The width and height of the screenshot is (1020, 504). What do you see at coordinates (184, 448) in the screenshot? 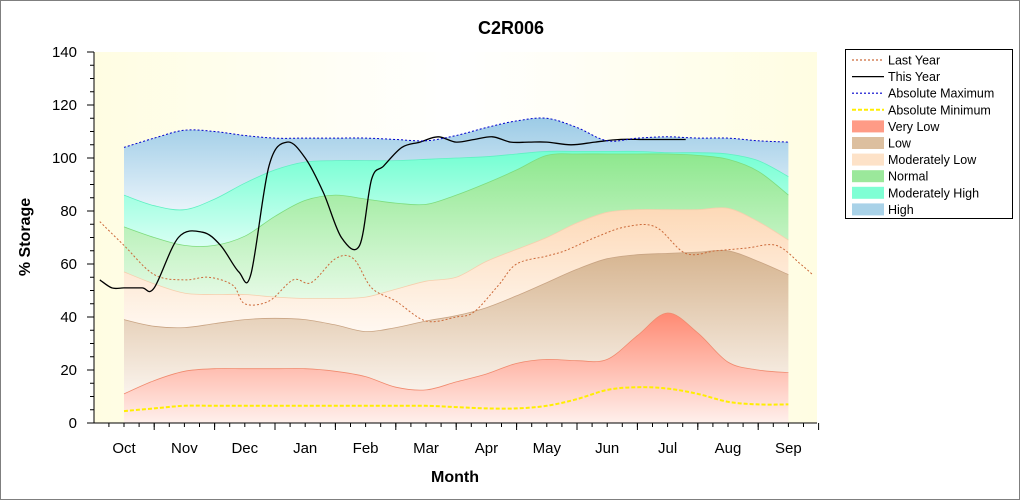
I see `x-tick-label: Nov` at bounding box center [184, 448].